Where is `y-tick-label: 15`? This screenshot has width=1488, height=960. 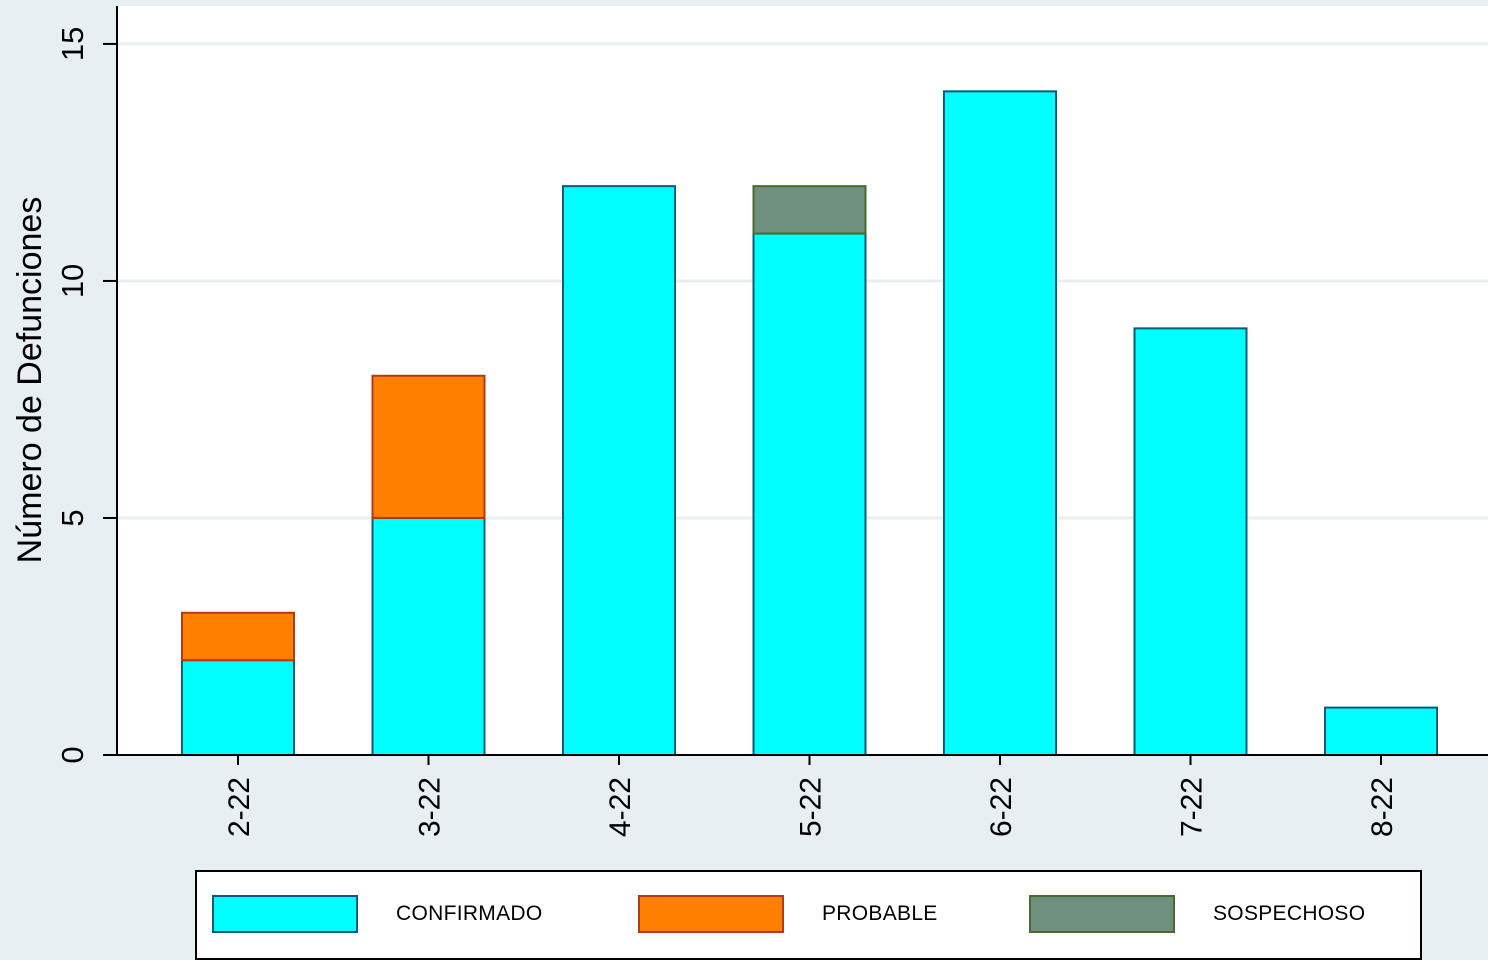
y-tick-label: 15 is located at coordinates (72, 44).